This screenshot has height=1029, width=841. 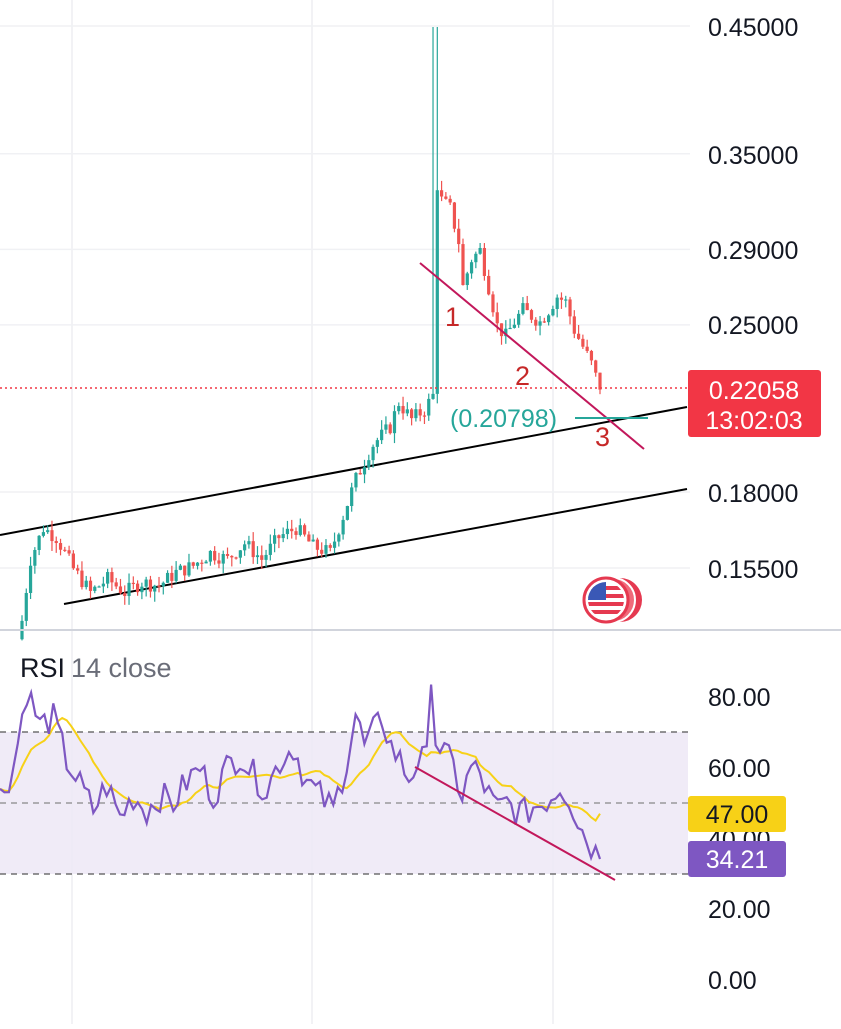 I want to click on rsi-tick: 80.00, so click(x=739, y=698).